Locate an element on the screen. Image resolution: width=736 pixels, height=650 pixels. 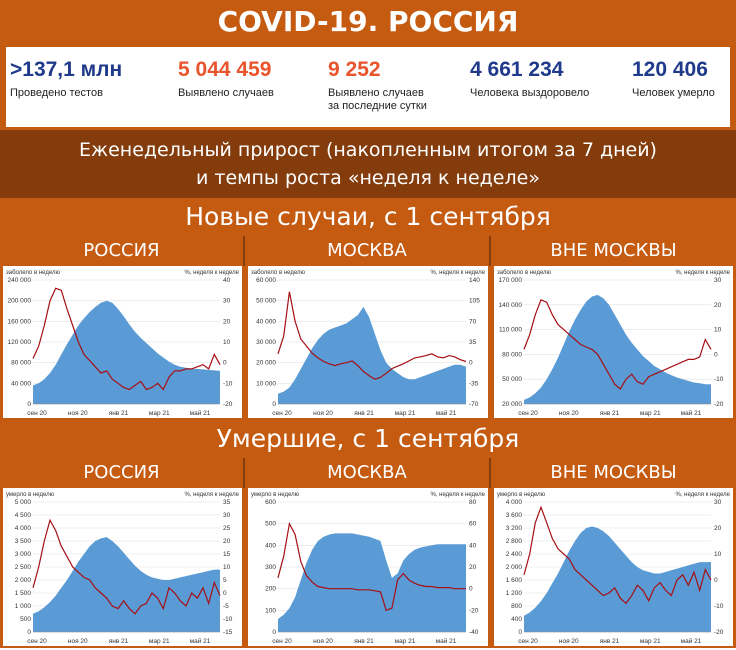
left-tick-label: 2 400 is located at coordinates (514, 554).